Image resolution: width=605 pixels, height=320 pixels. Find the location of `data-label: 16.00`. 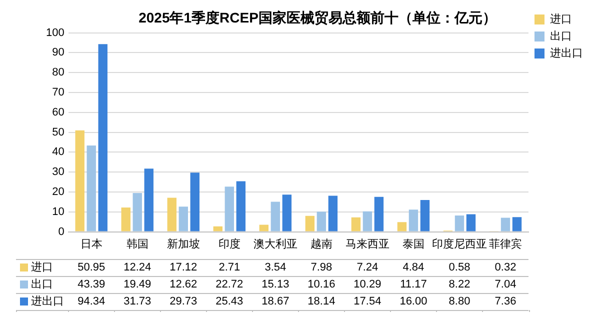

data-label: 16.00 is located at coordinates (414, 302).